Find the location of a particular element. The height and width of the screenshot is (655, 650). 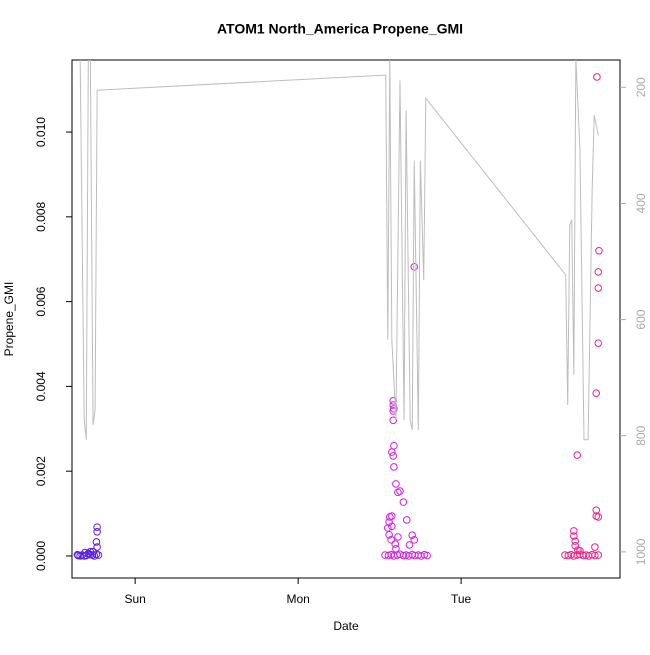

y2-tick-label: 600 is located at coordinates (641, 319).